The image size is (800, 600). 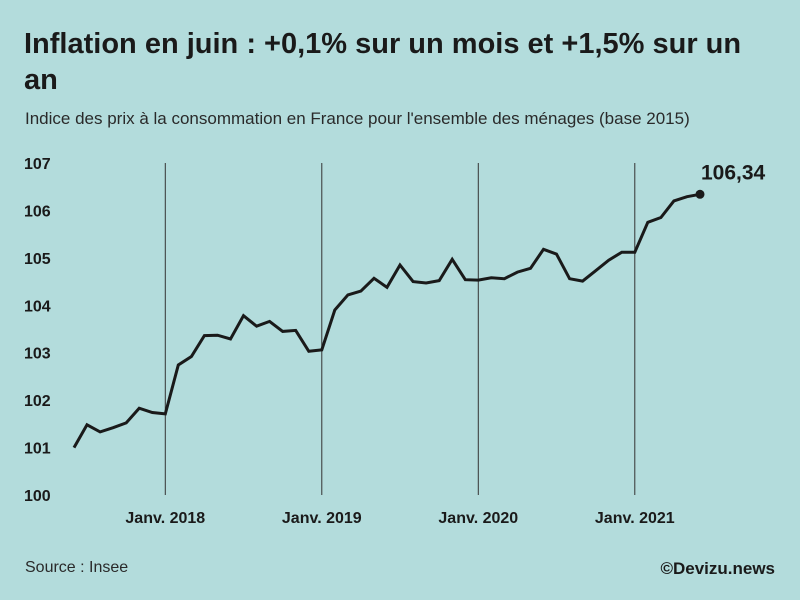 What do you see at coordinates (399, 518) in the screenshot?
I see `x-axis-ticks: Janv. 2018 Janv. 2019 Janv. 2020 Janv. 2021` at bounding box center [399, 518].